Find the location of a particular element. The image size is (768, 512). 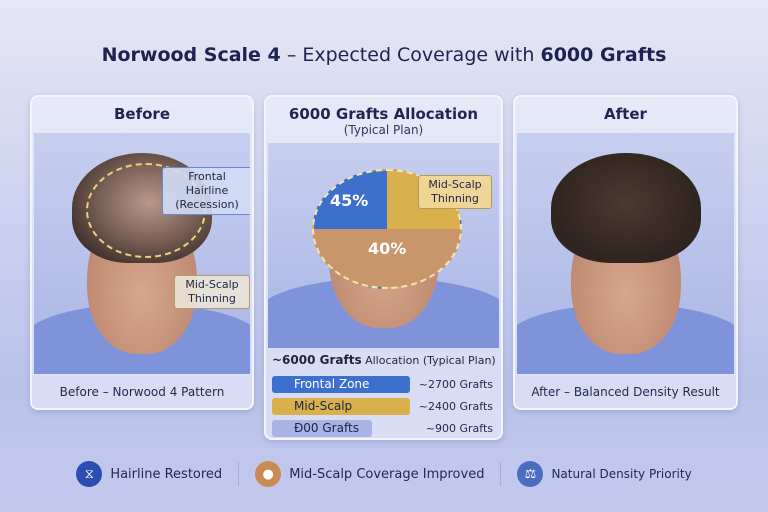

benefit-mid-scalp: ● Mid-Scalp Coverage Improved is located at coordinates (369, 474).